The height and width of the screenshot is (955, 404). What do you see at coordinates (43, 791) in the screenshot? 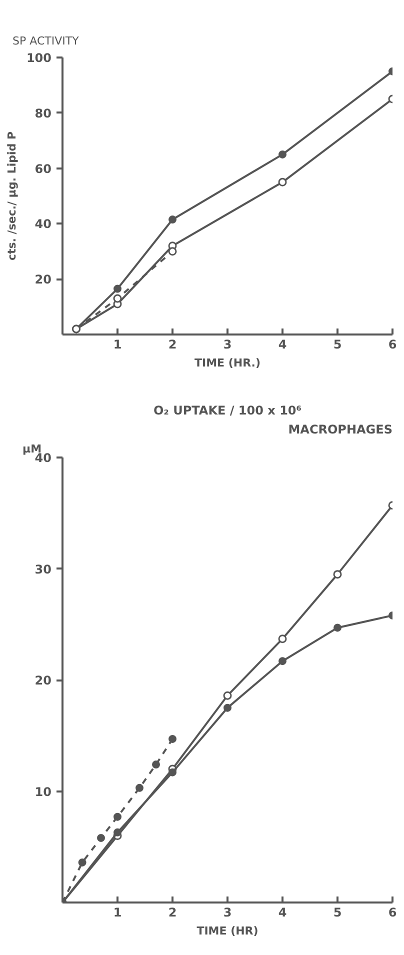
I see `y-tick-label: 10` at bounding box center [43, 791].